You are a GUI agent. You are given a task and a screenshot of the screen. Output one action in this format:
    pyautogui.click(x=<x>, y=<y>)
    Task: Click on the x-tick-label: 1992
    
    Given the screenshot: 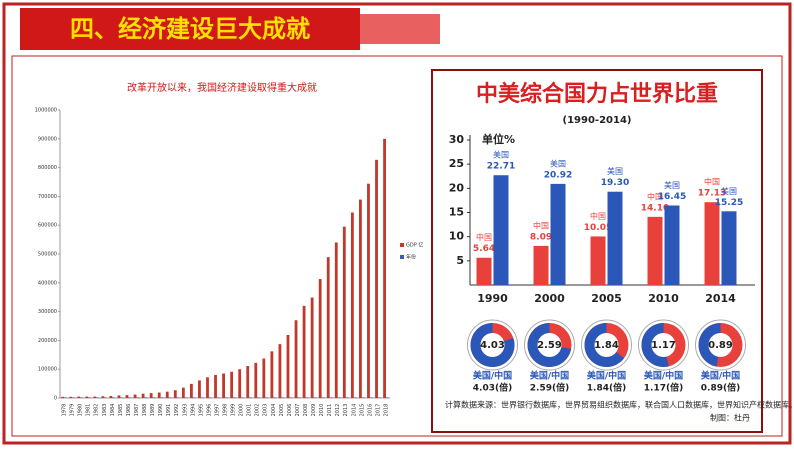 What is the action you would take?
    pyautogui.click(x=177, y=410)
    